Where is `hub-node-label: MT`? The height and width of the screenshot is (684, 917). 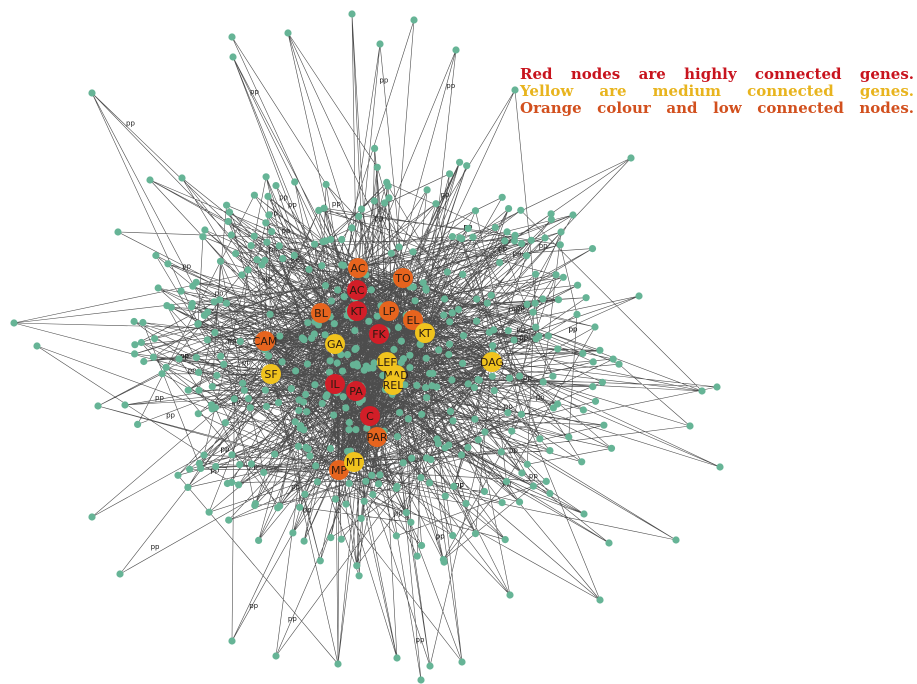 hub-node-label: MT is located at coordinates (354, 462).